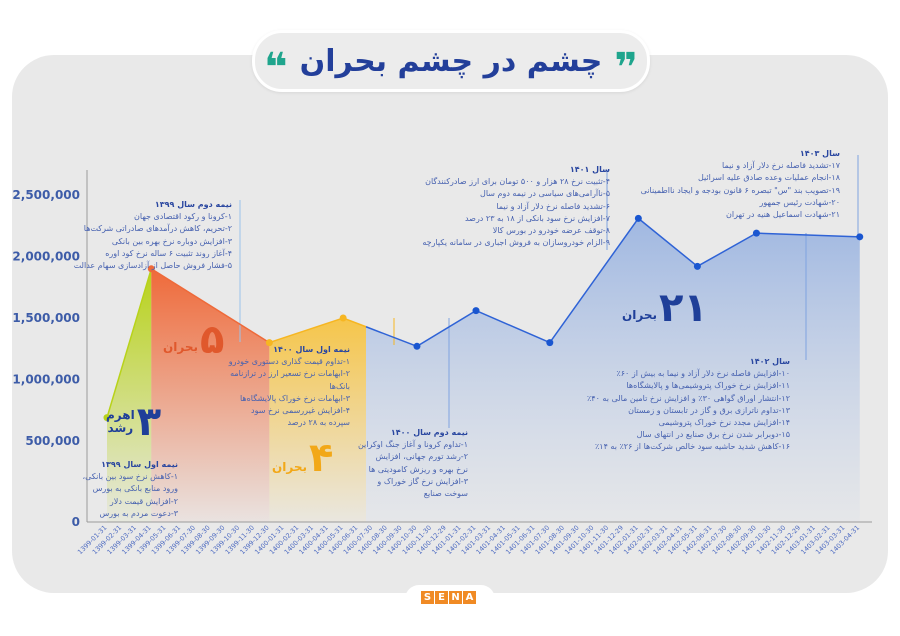  What do you see at coordinates (180, 346) in the screenshot?
I see `badge-crisis-5-label: بحران` at bounding box center [180, 346].